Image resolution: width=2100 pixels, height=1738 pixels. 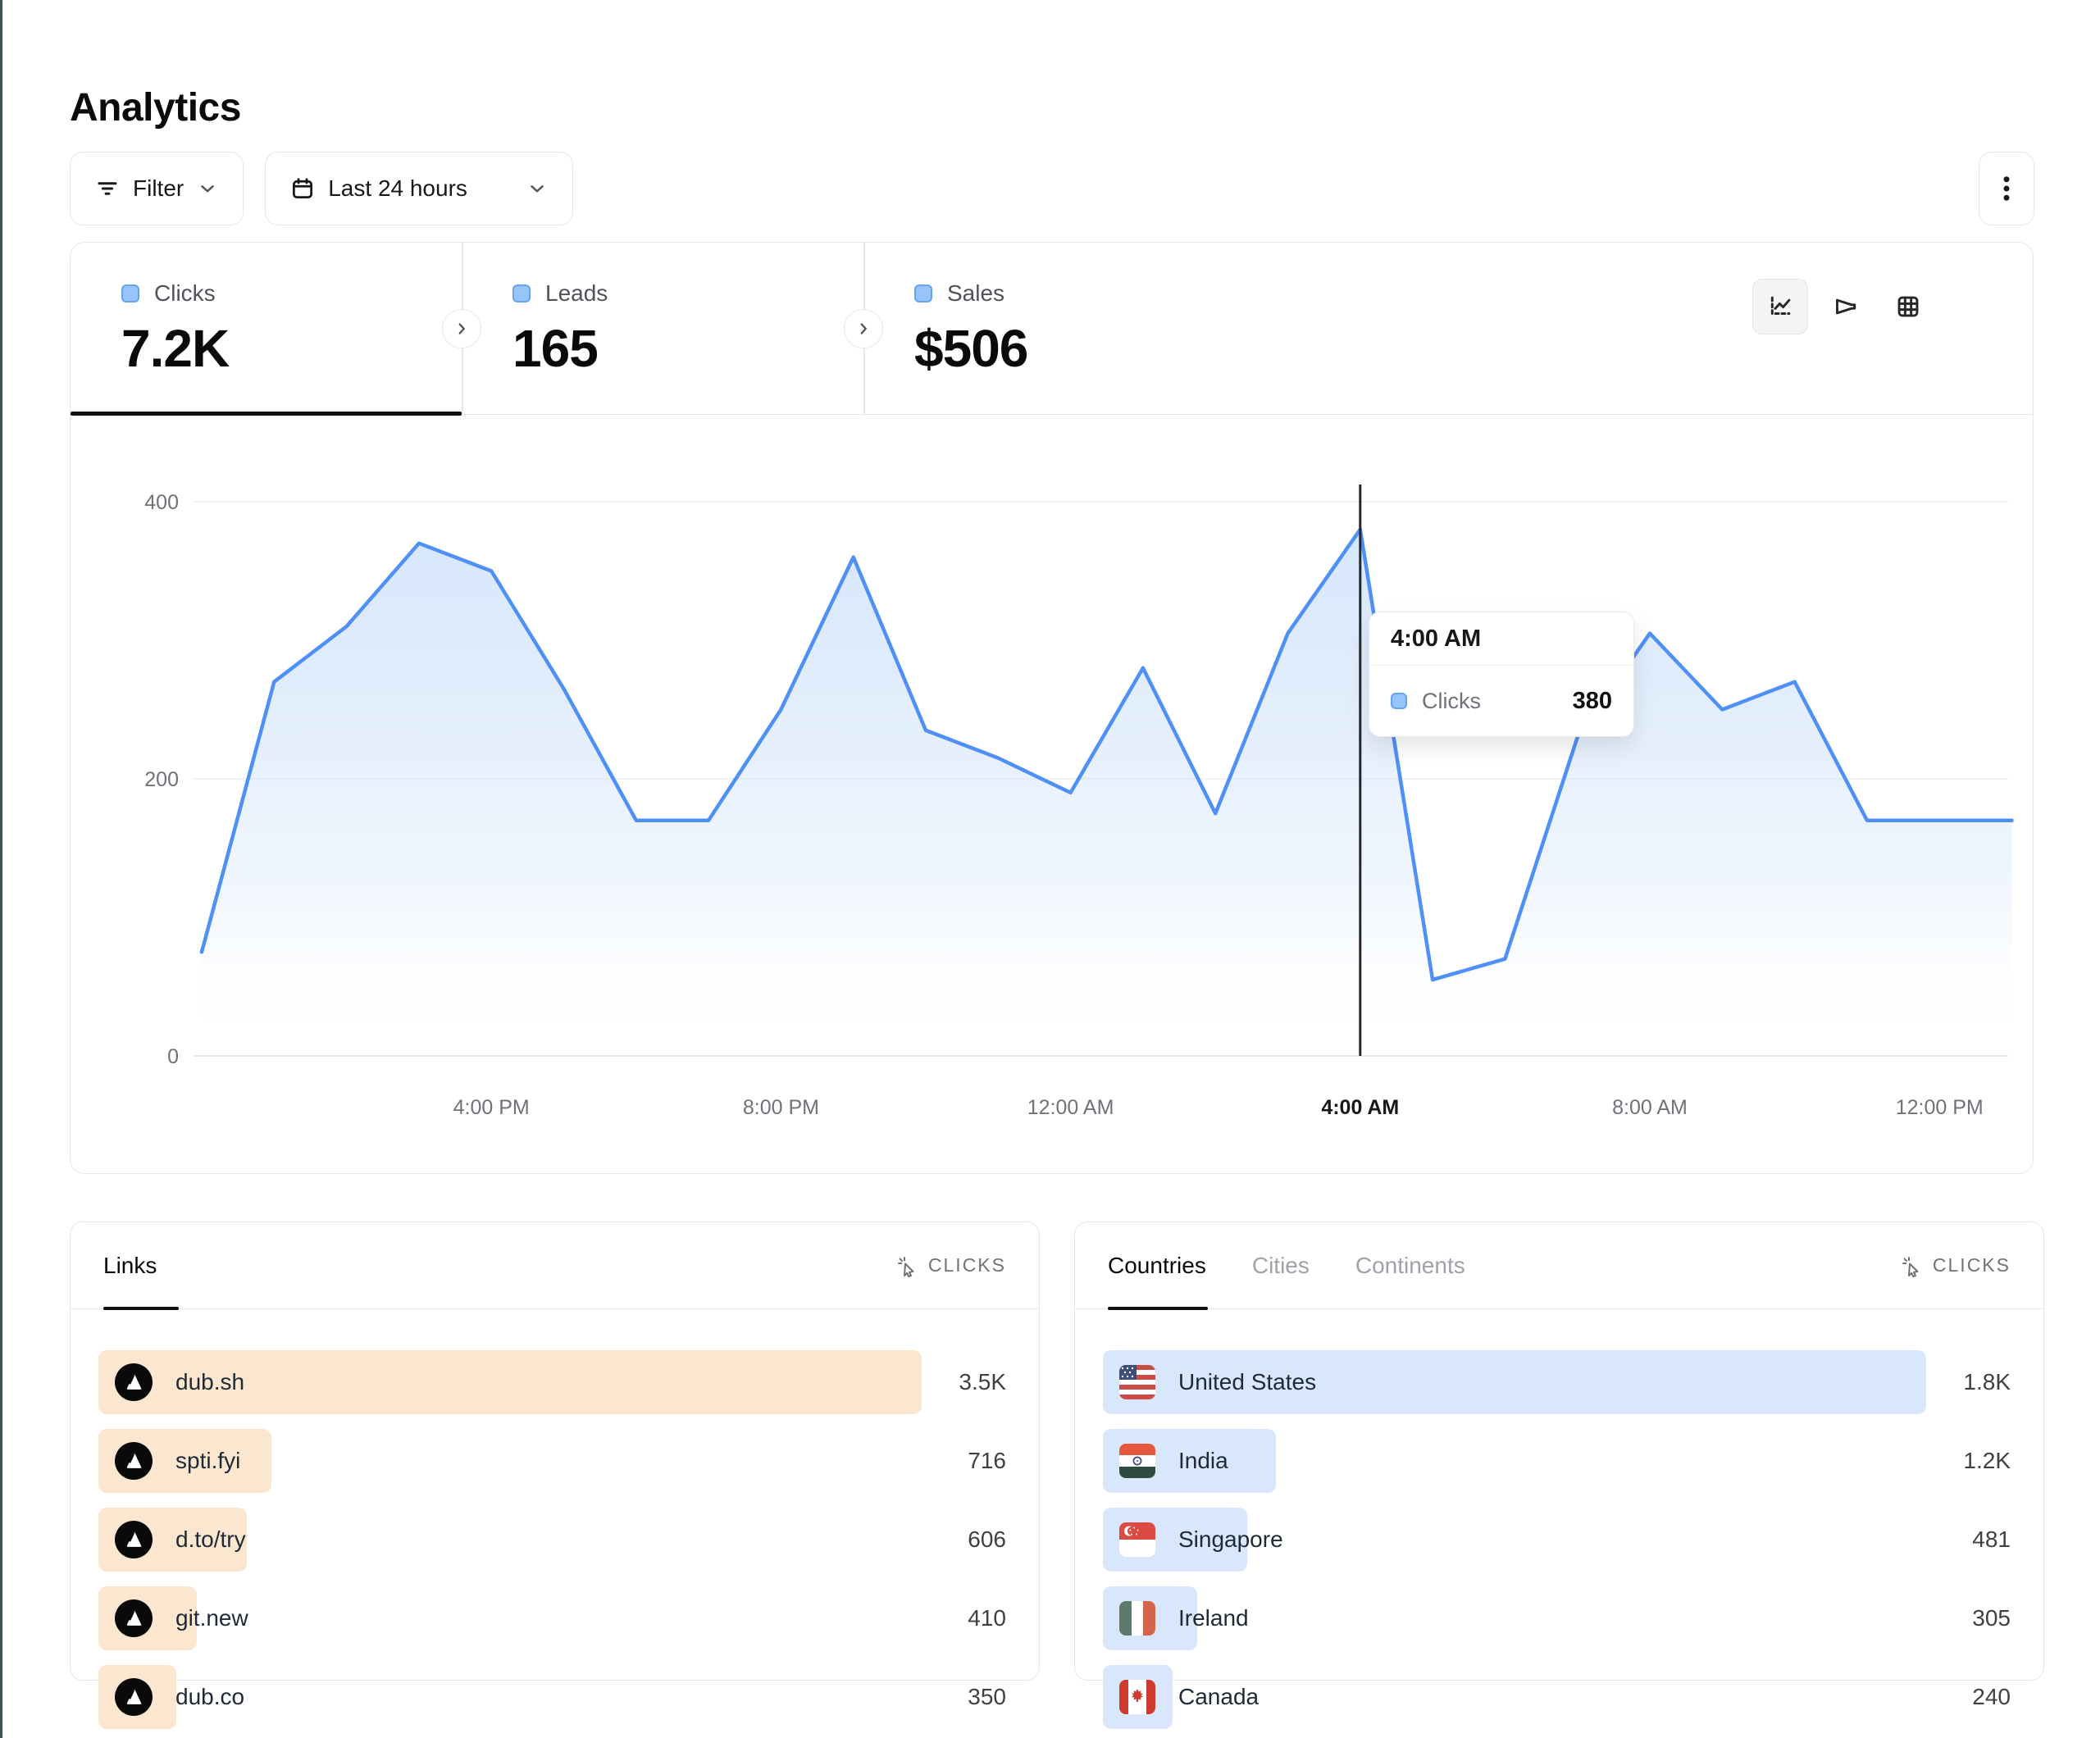 What do you see at coordinates (1780, 306) in the screenshot?
I see `line-chart-icon` at bounding box center [1780, 306].